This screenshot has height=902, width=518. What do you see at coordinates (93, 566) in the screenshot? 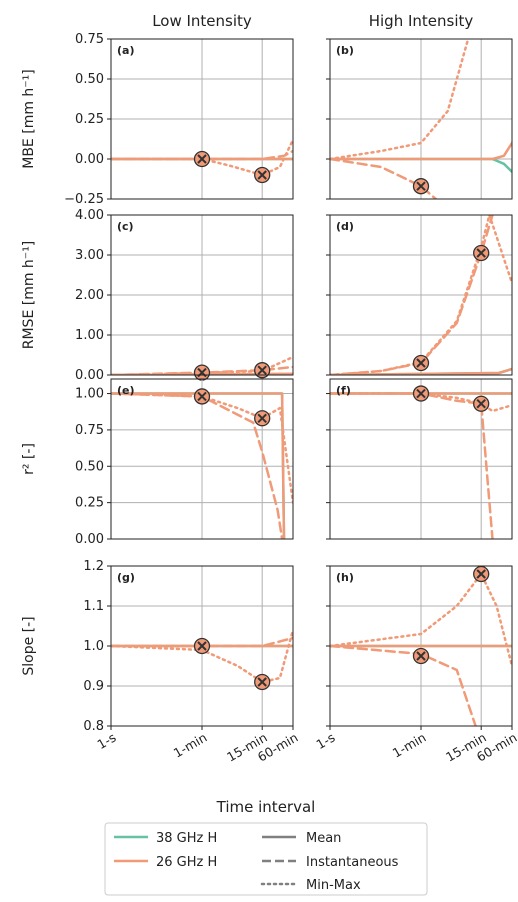
I see `y-tick-label: 1.2` at bounding box center [93, 566].